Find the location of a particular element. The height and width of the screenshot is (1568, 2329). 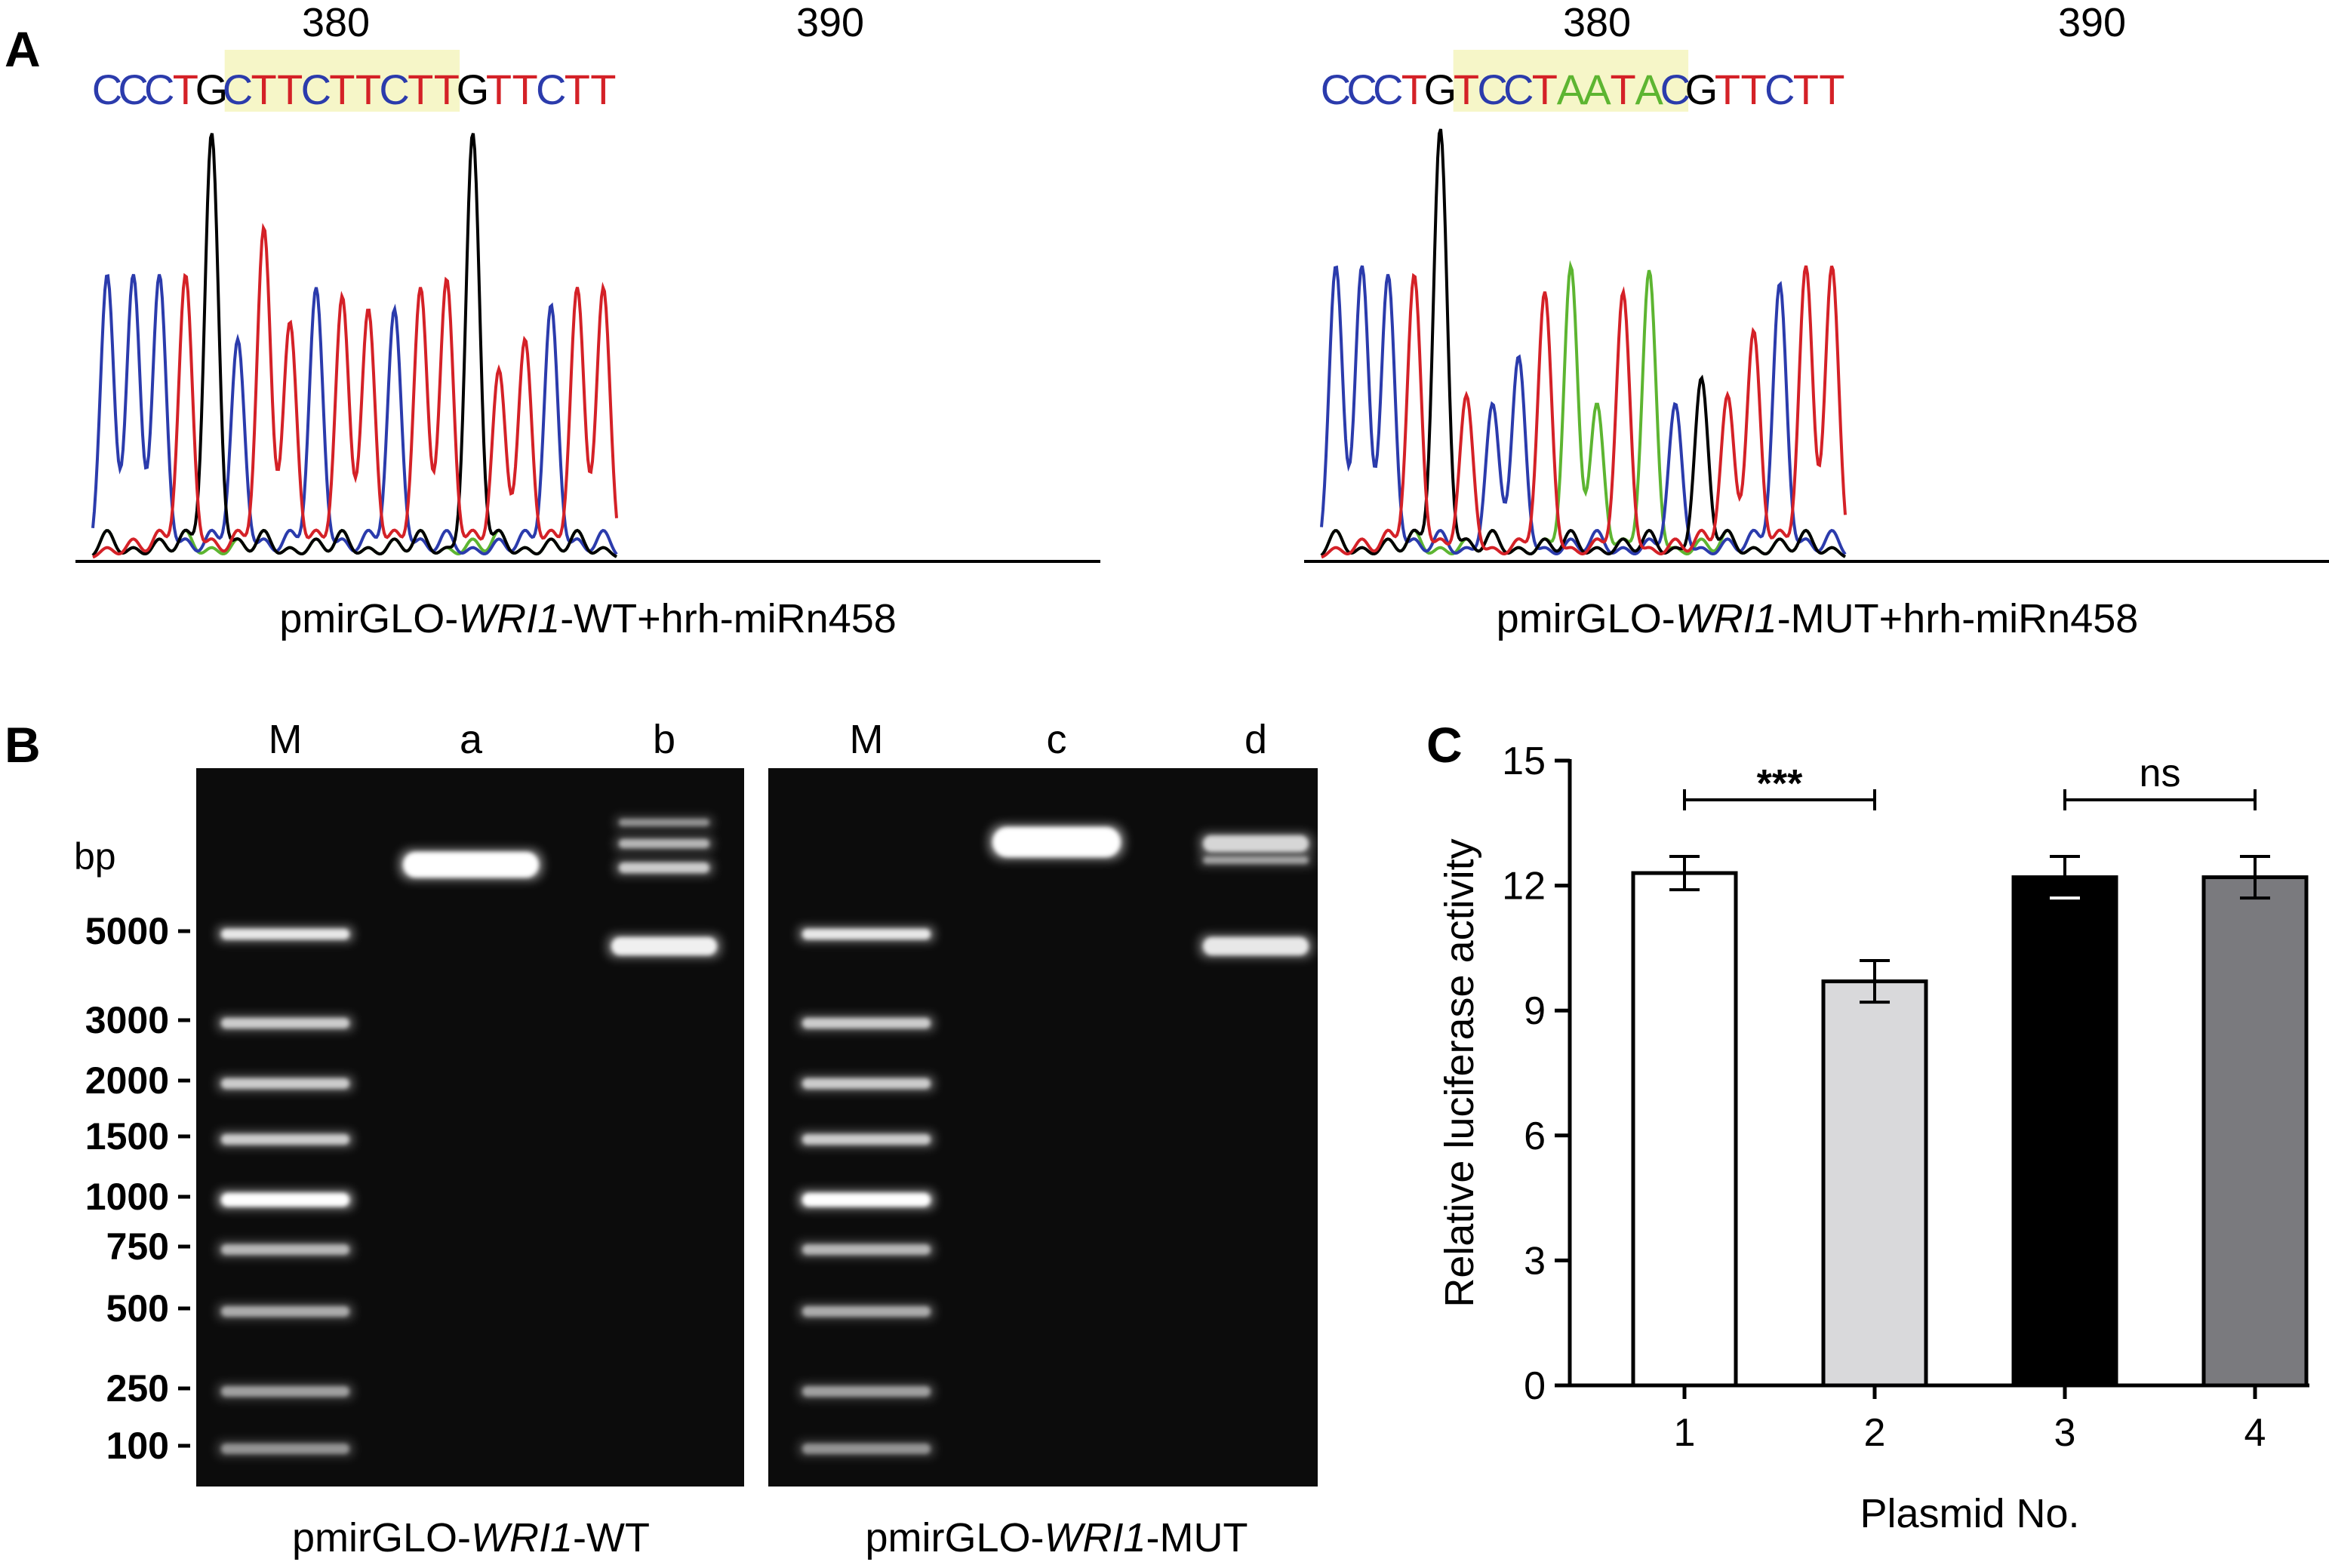

base-call-right-3: T is located at coordinates (1414, 89).